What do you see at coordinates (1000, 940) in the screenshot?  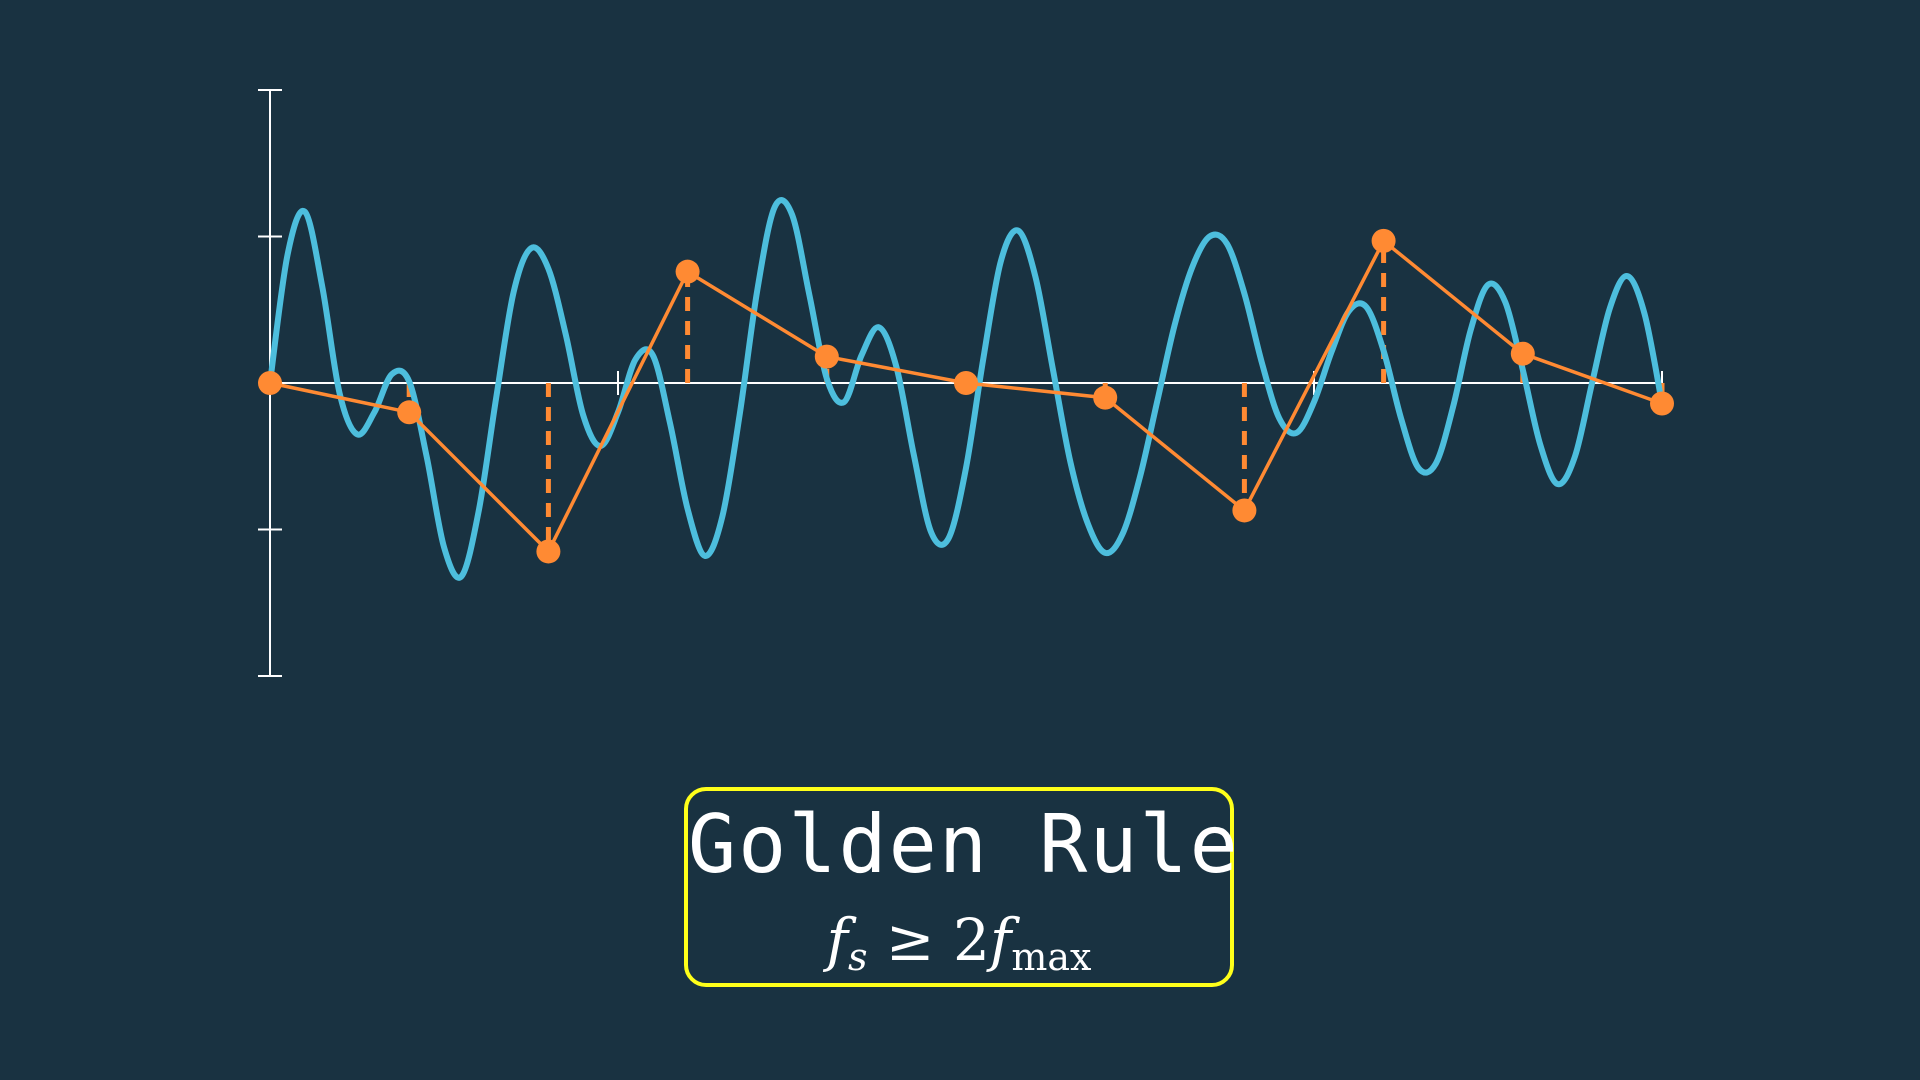 I see `formula-f-max: f` at bounding box center [1000, 940].